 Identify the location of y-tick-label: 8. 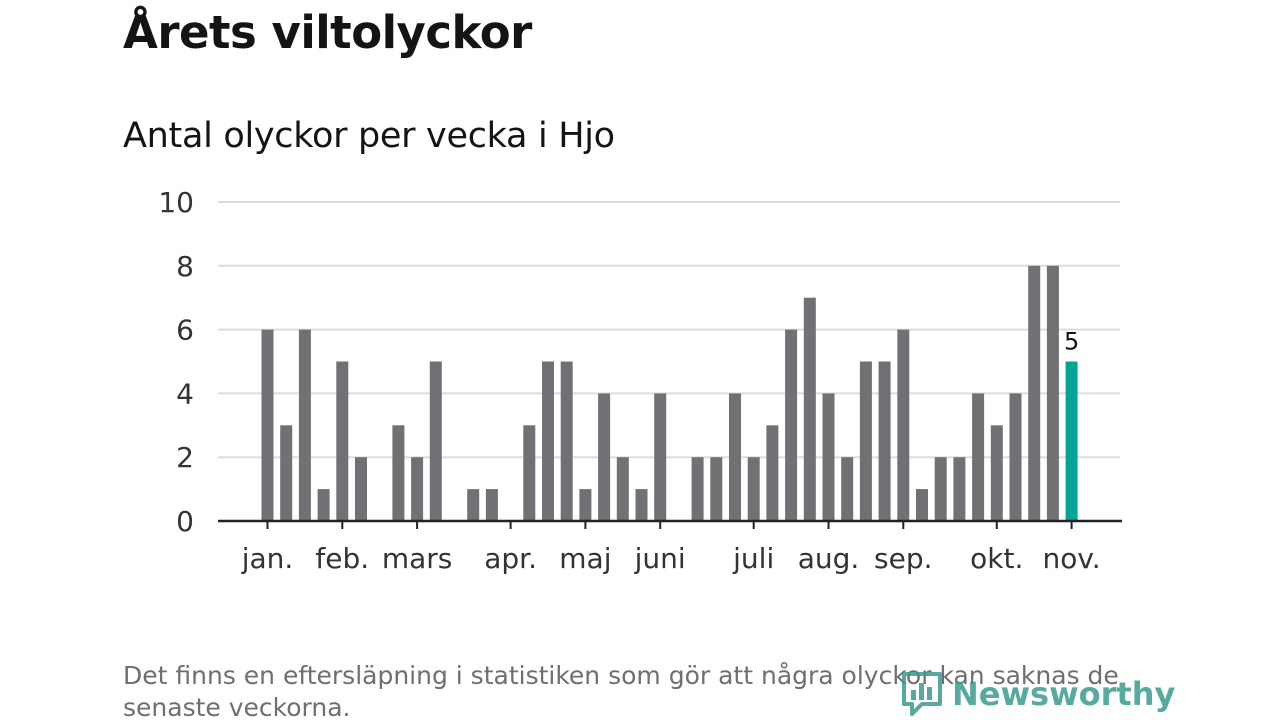
(185, 266).